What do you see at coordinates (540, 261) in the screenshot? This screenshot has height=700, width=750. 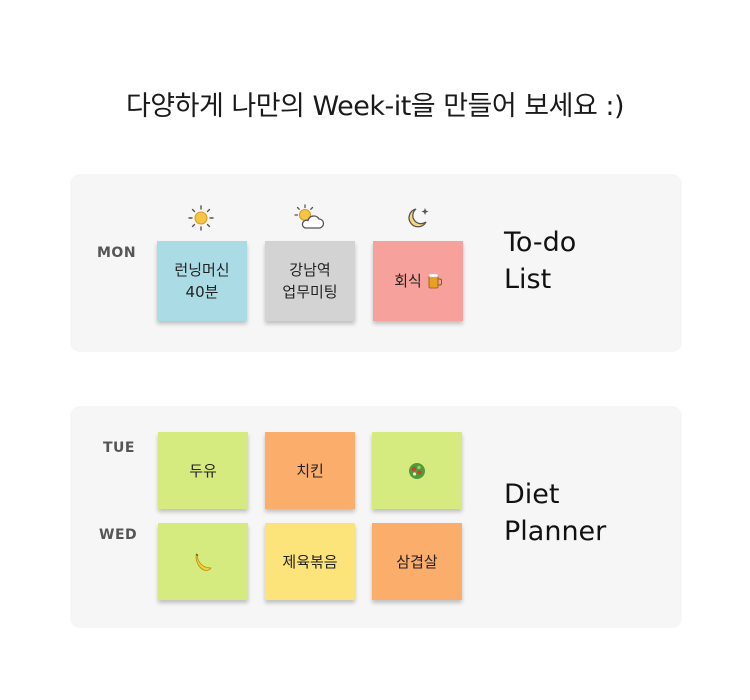 I see `todo-list-label: To-do List` at bounding box center [540, 261].